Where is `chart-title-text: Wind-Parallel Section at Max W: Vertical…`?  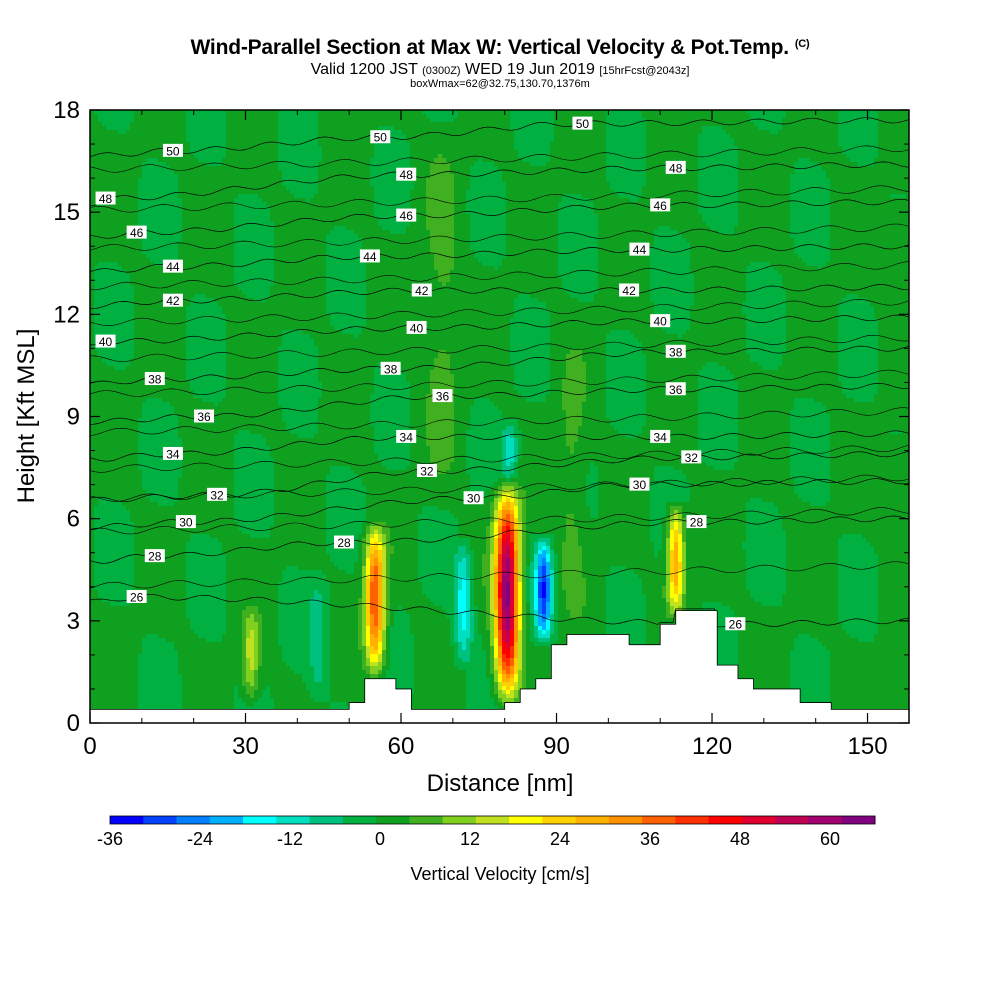
chart-title-text: Wind-Parallel Section at Max W: Vertical… is located at coordinates (490, 47).